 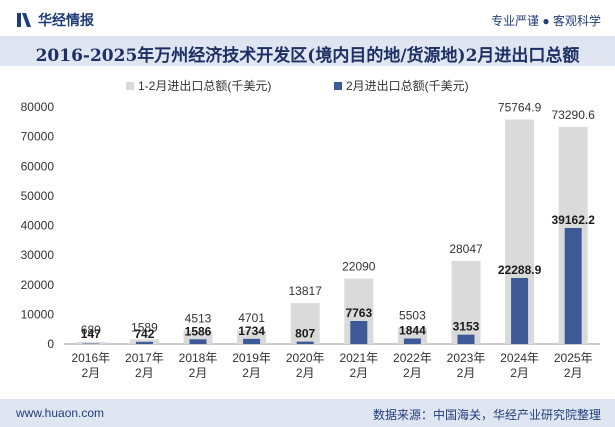 I want to click on data-label-series1: 22090, so click(x=359, y=267).